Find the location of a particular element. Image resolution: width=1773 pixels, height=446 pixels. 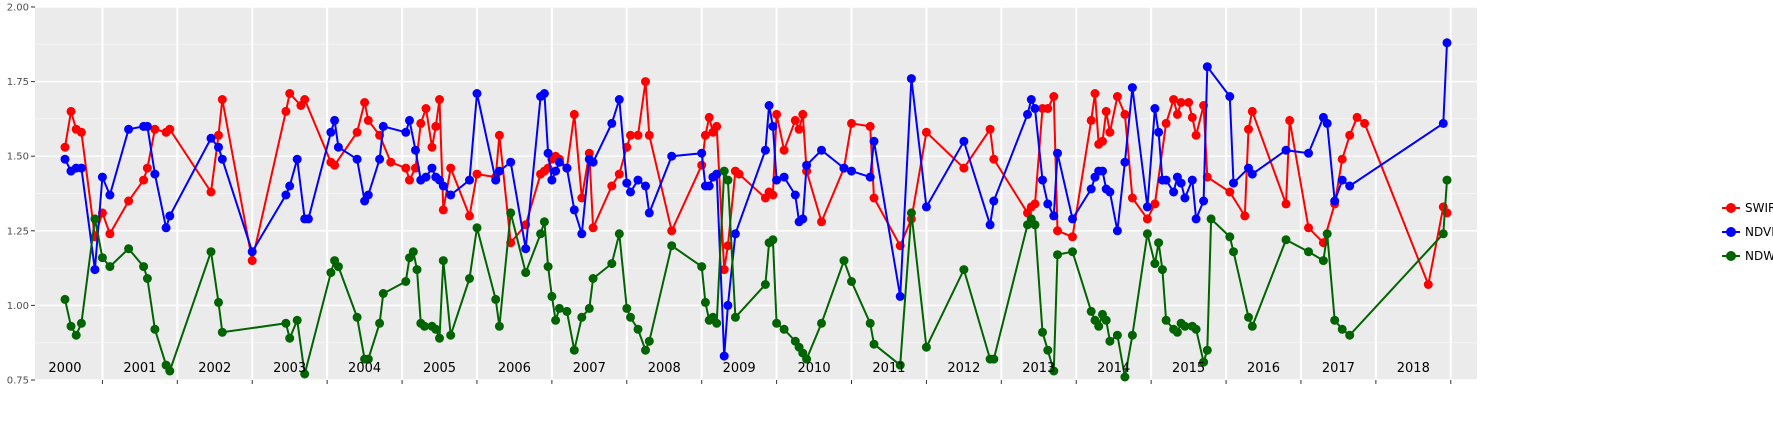

year-label: 2009 is located at coordinates (739, 368).